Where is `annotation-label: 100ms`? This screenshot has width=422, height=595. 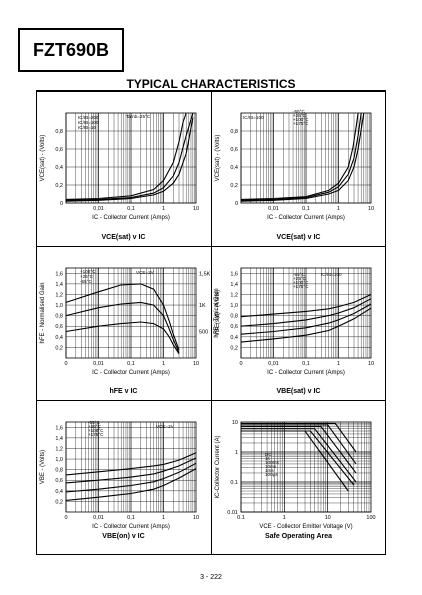 annotation-label: 100ms is located at coordinates (272, 462).